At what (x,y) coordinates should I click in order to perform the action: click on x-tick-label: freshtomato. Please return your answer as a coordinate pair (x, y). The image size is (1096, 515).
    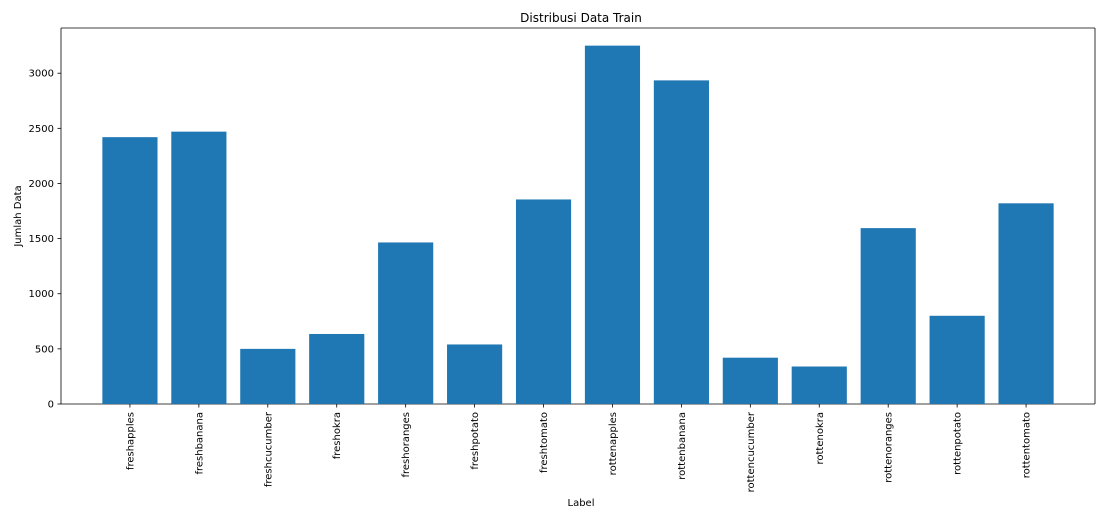
    Looking at the image, I should click on (544, 442).